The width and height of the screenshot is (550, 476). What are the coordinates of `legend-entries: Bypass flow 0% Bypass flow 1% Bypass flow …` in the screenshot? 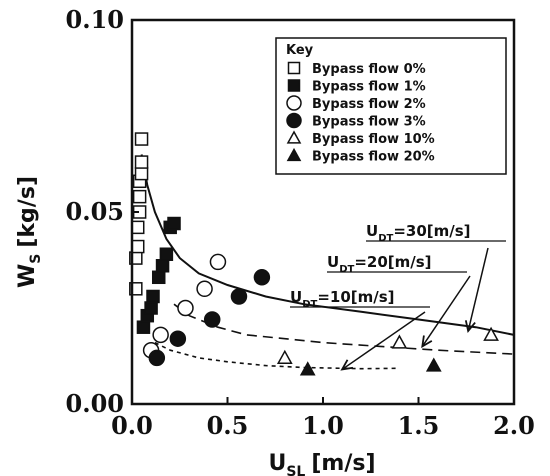 It's located at (360, 113).